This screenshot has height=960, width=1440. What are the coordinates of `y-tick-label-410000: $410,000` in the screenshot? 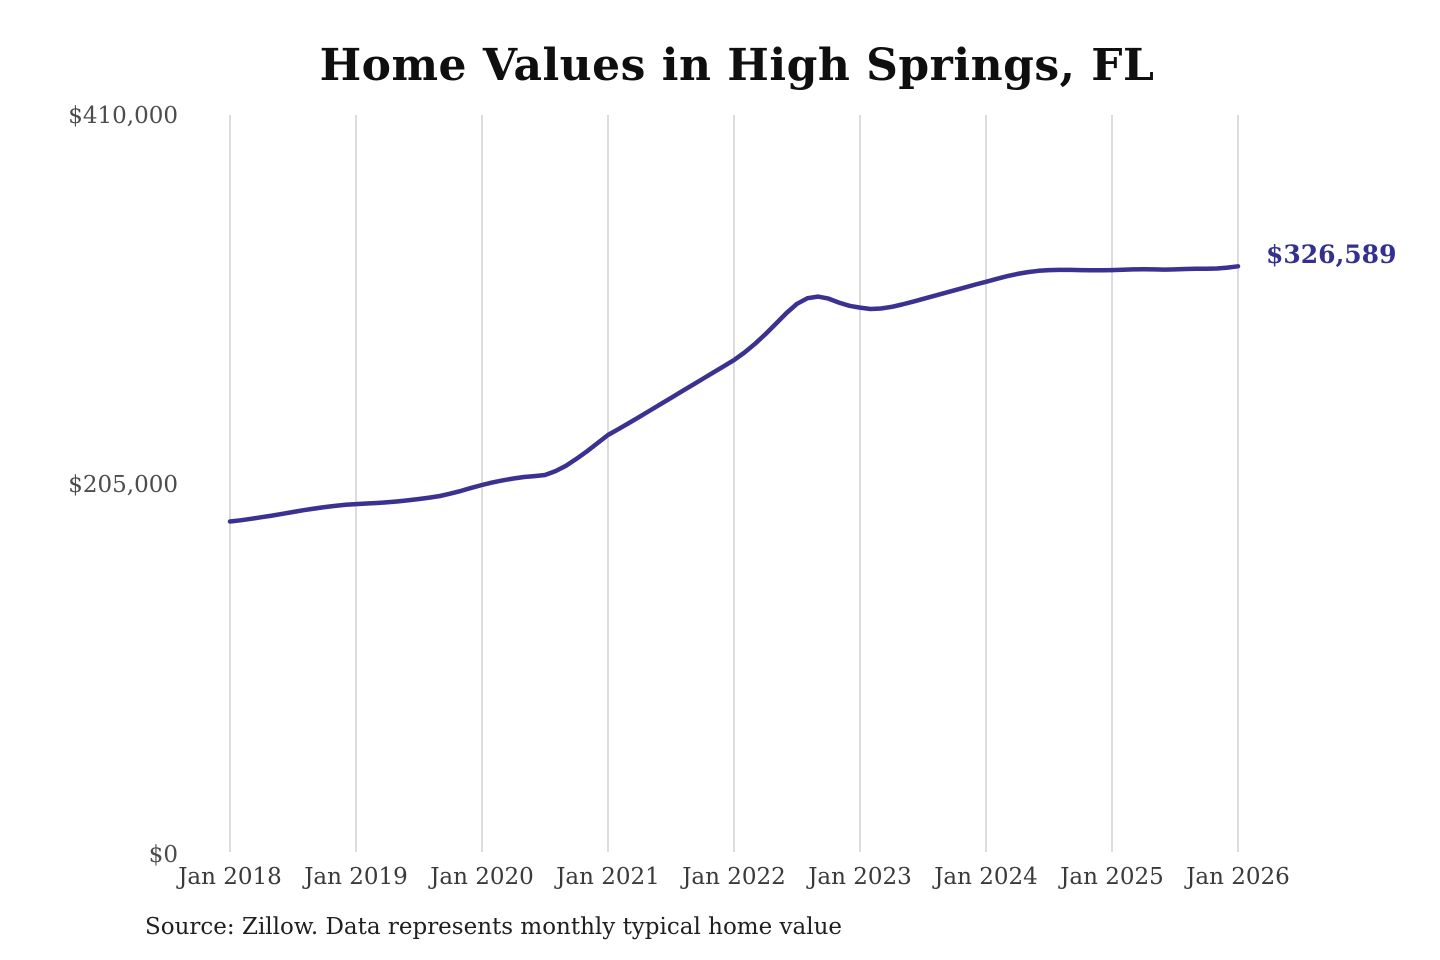 It's located at (123, 116).